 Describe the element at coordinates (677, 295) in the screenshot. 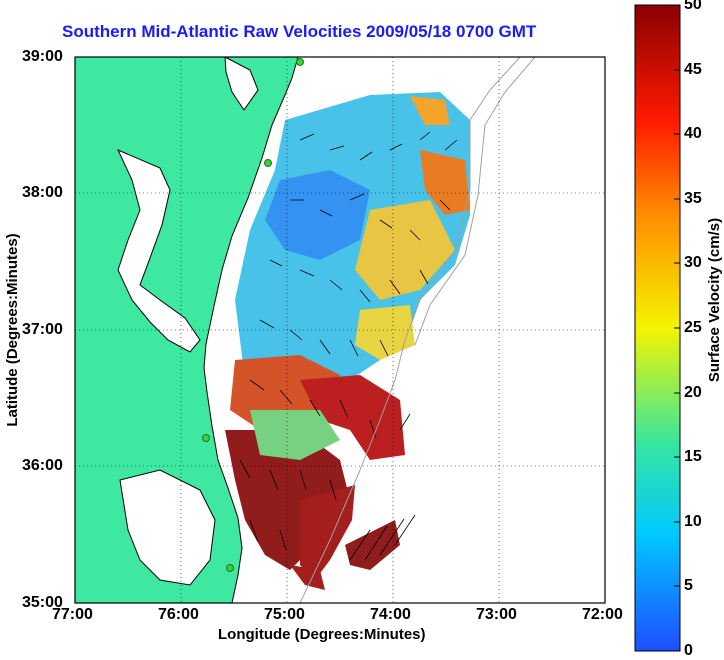

I see `colorbar-ticks` at that location.